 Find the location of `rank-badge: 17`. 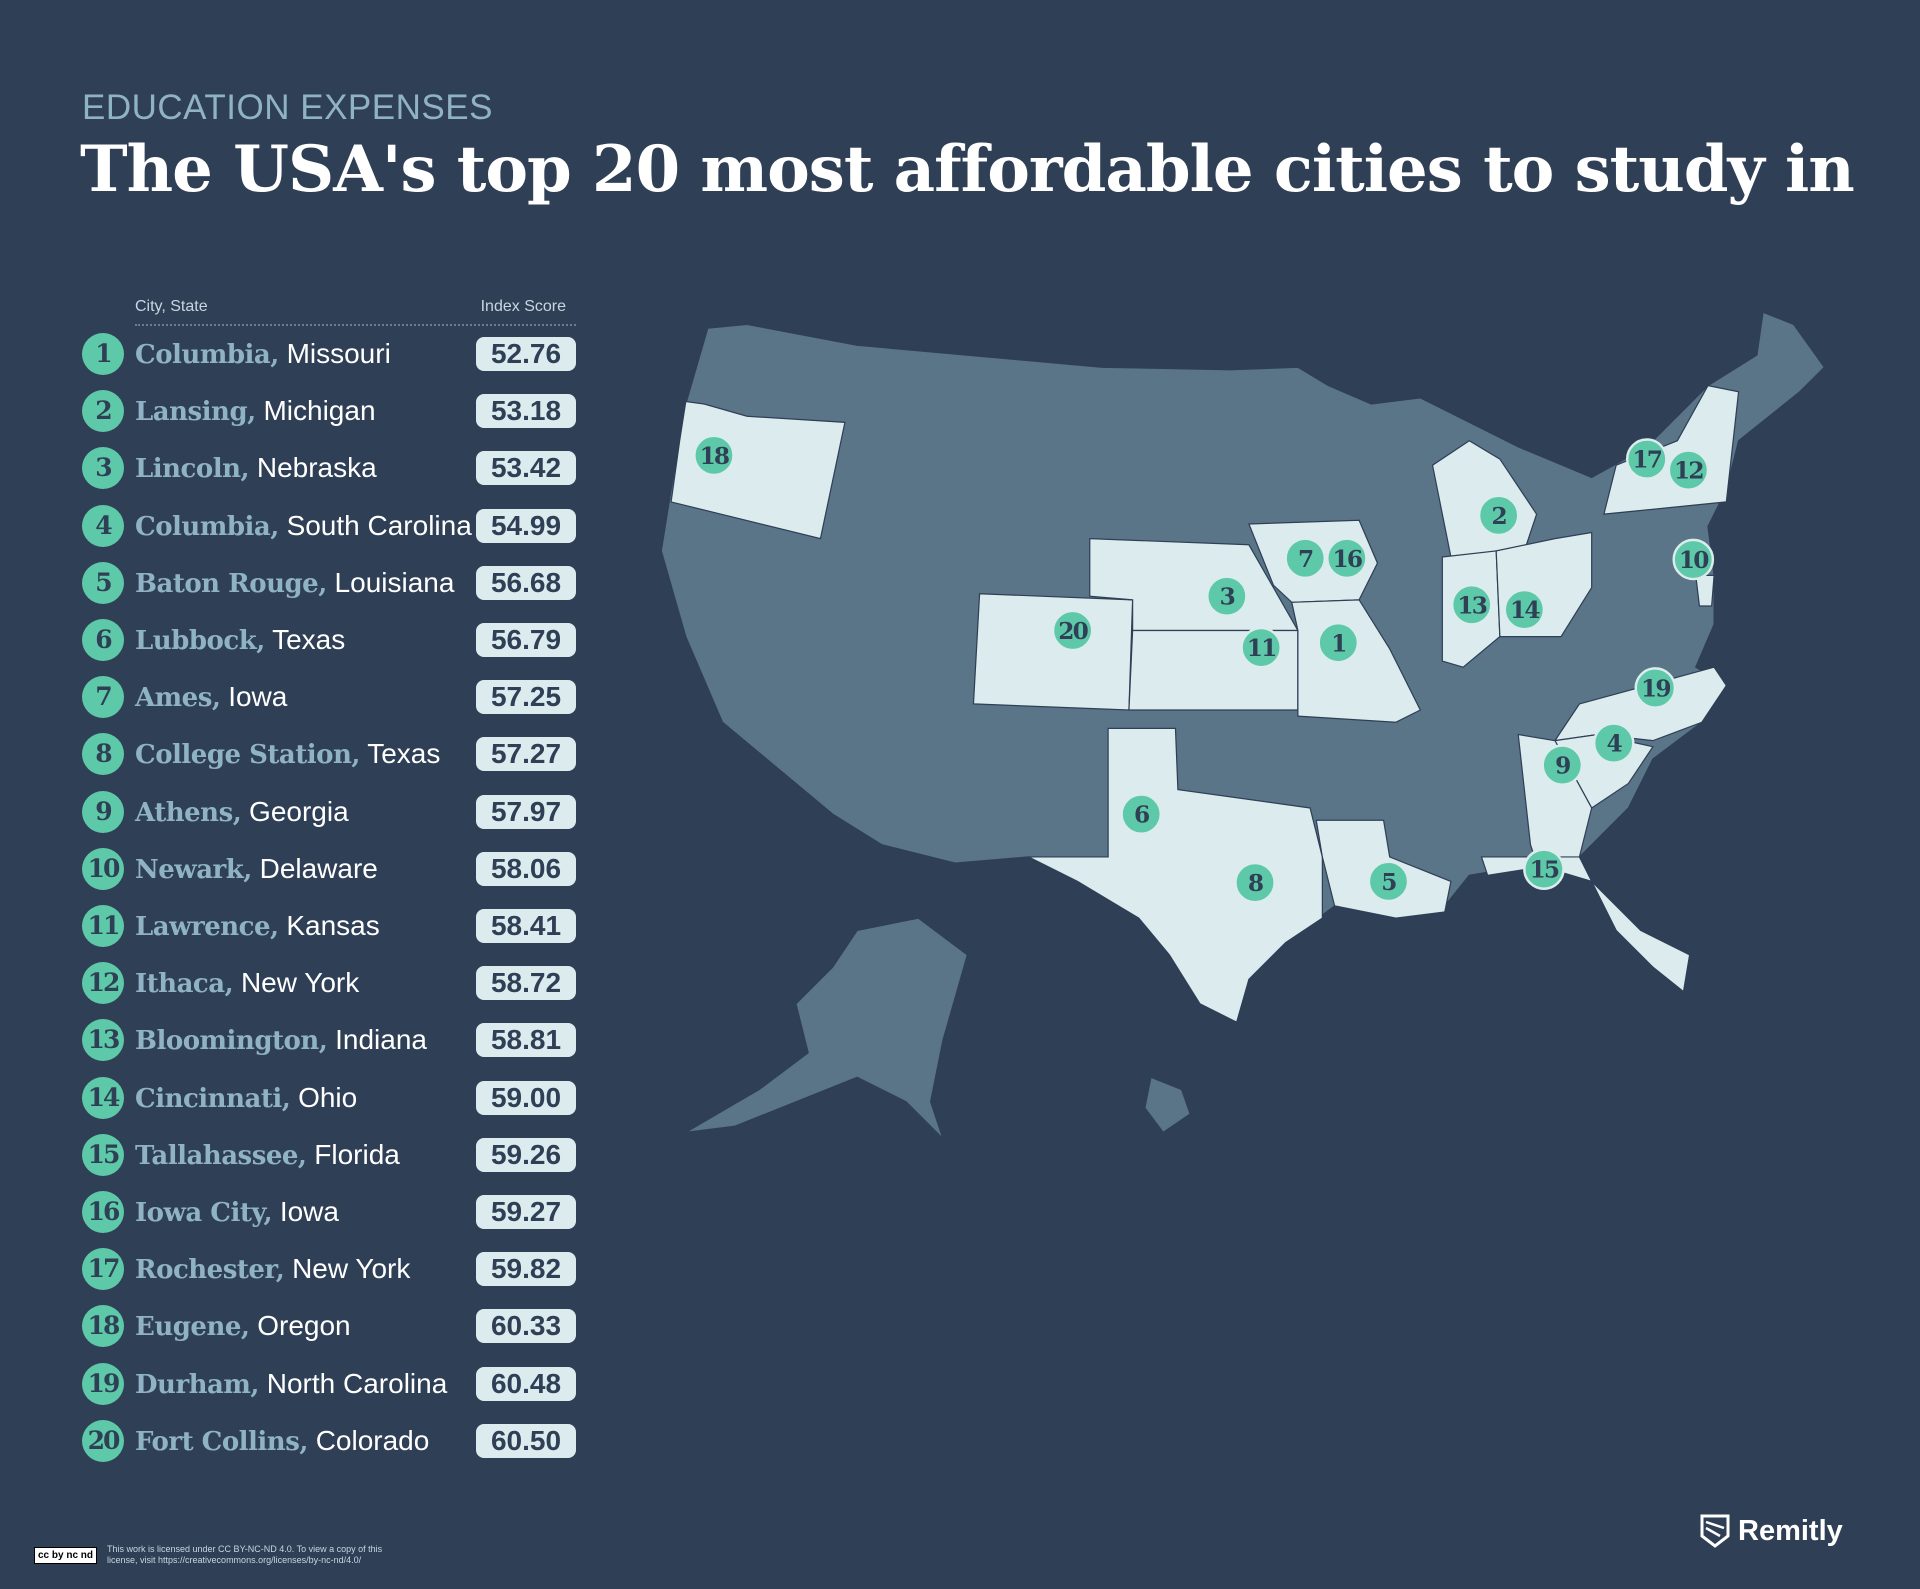

rank-badge: 17 is located at coordinates (103, 1269).